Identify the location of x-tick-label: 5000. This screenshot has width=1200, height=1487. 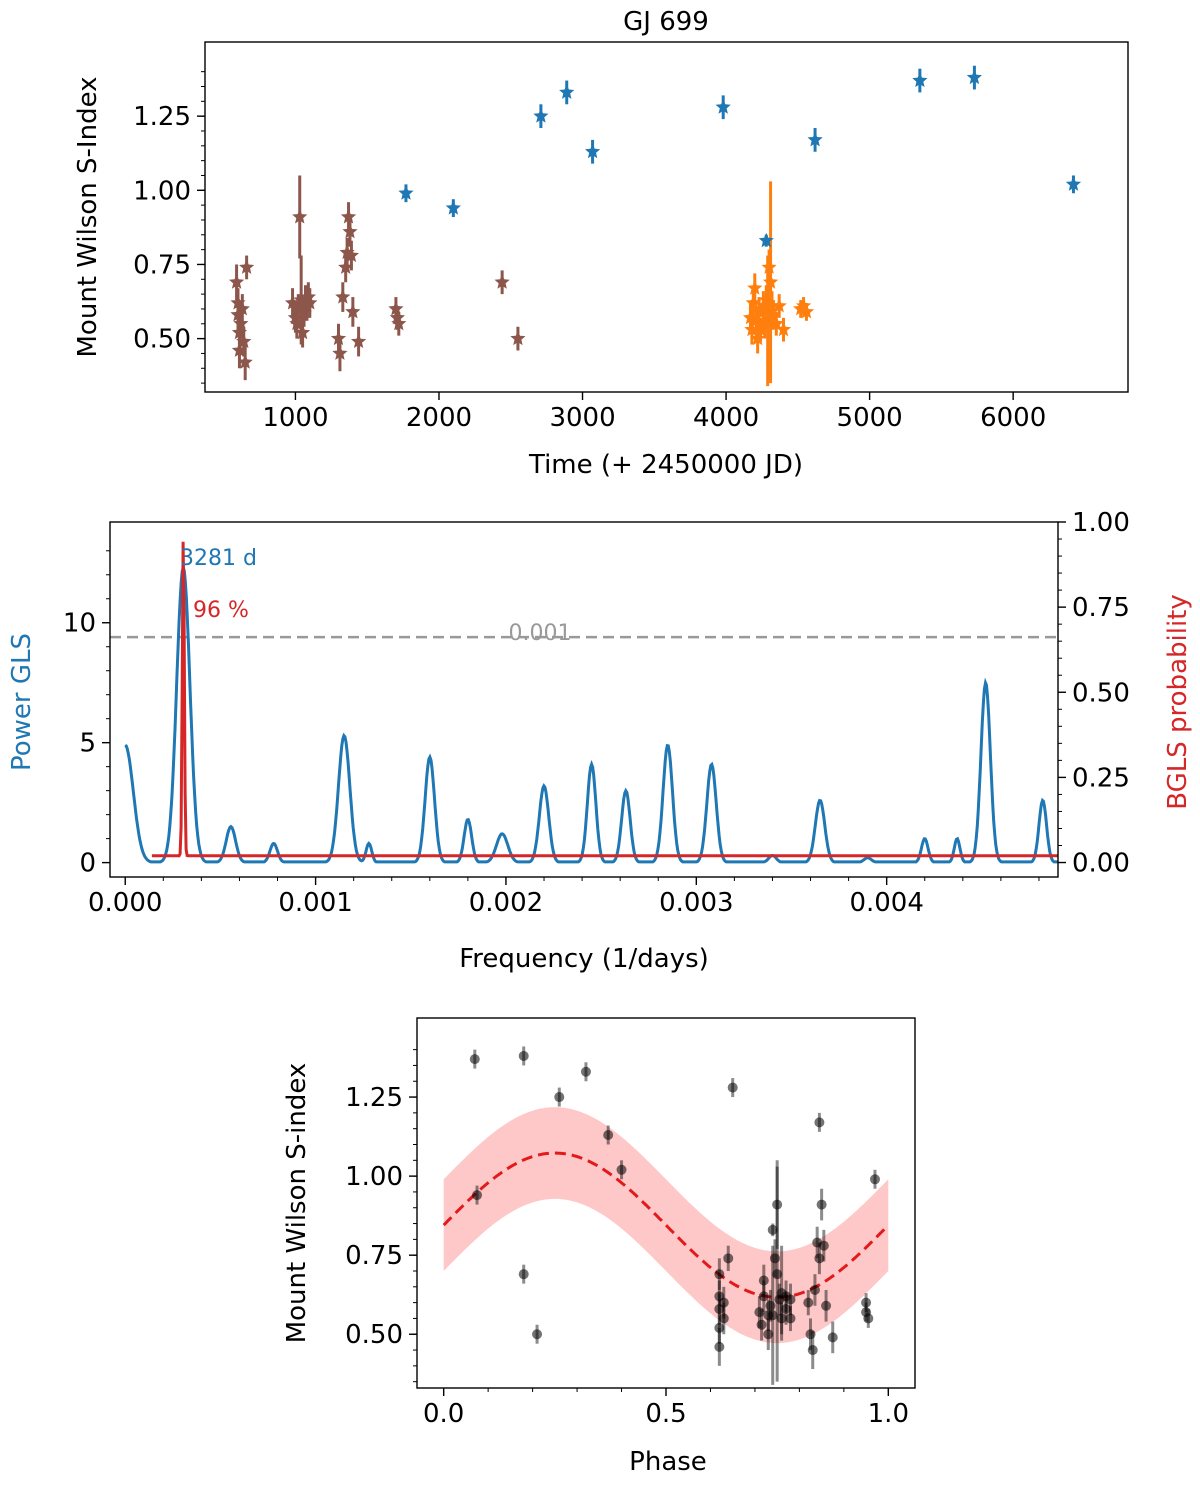
(870, 418).